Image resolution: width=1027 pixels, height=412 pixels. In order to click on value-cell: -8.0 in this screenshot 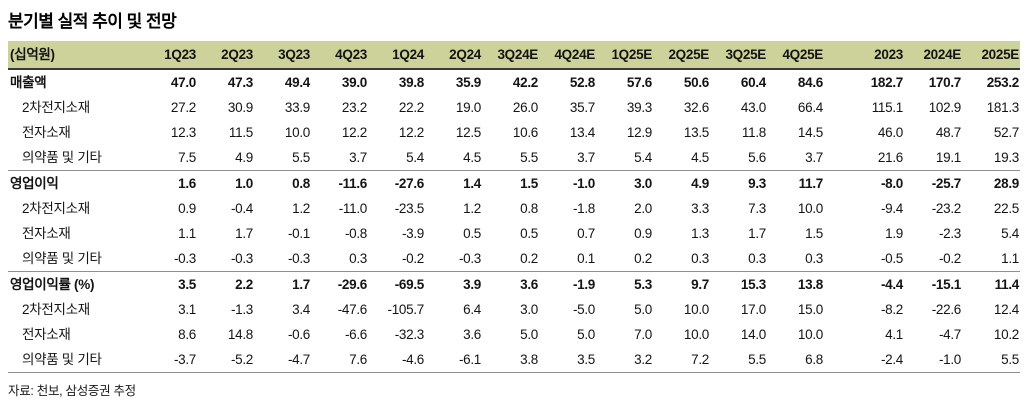, I will do `click(875, 183)`.